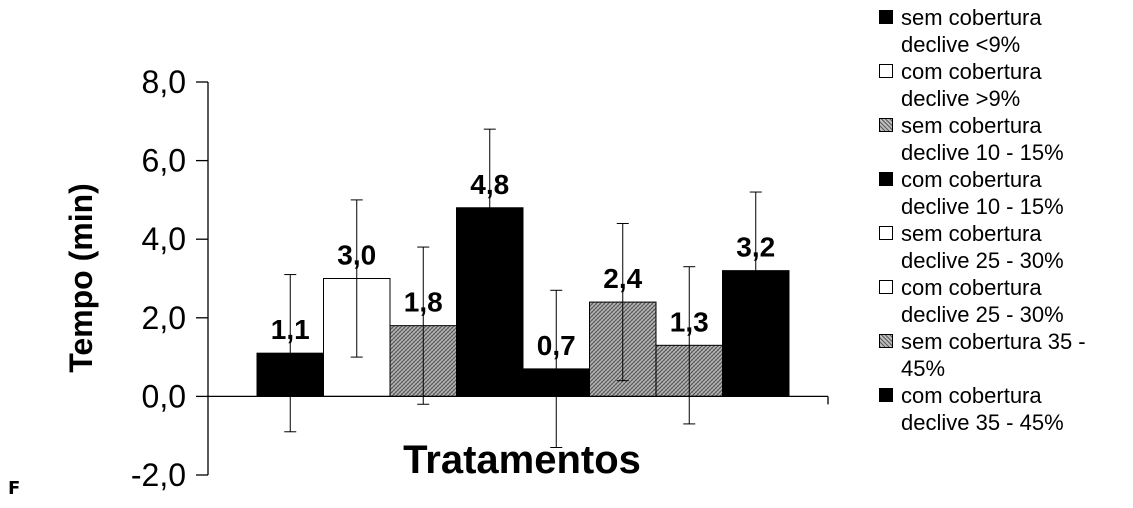  I want to click on y-axis-title: Tempo (min), so click(81, 278).